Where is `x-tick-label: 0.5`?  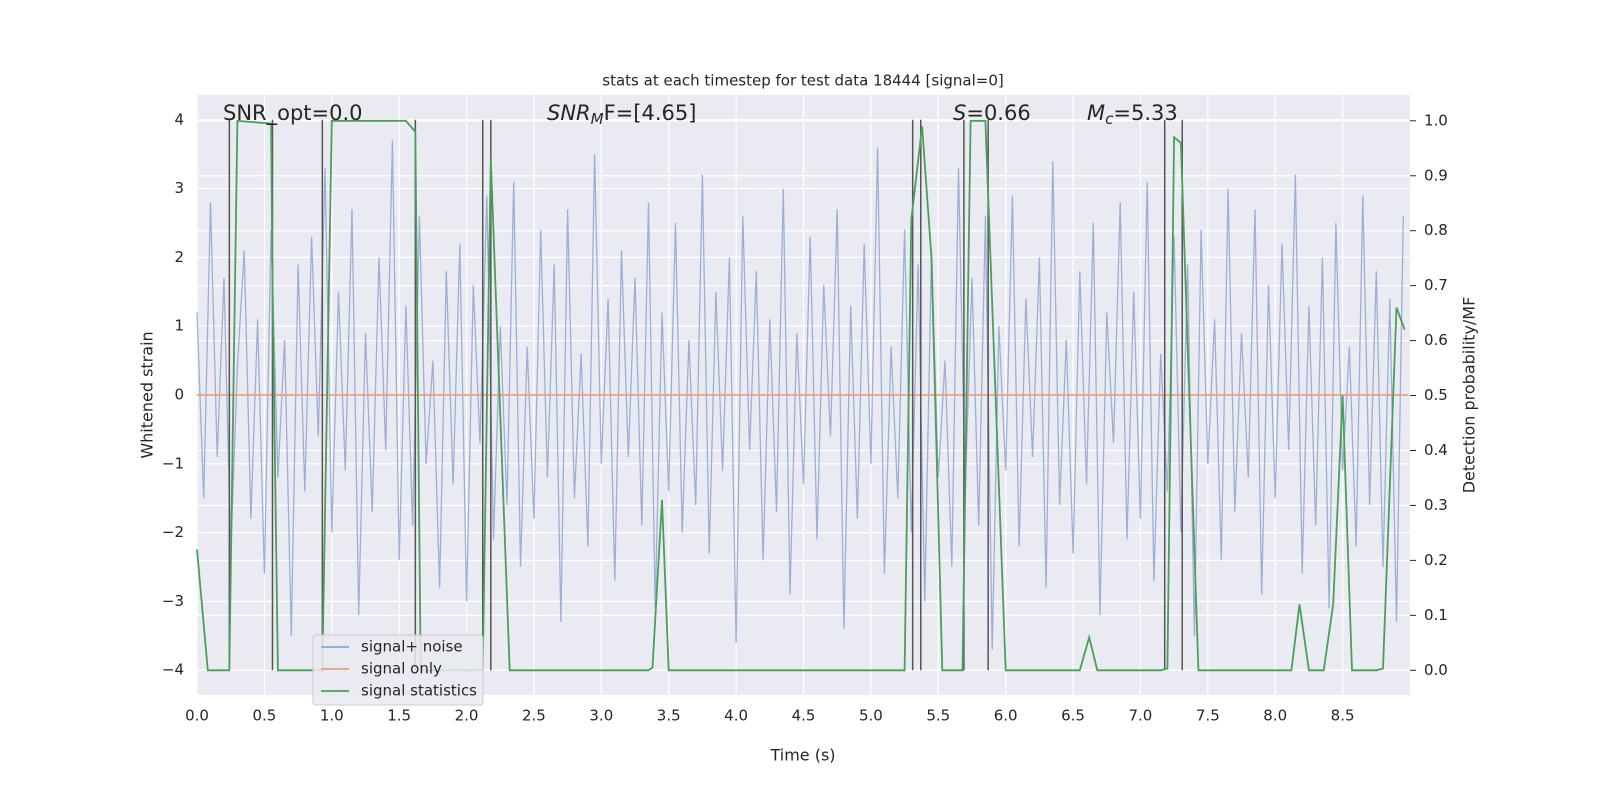 x-tick-label: 0.5 is located at coordinates (264, 716).